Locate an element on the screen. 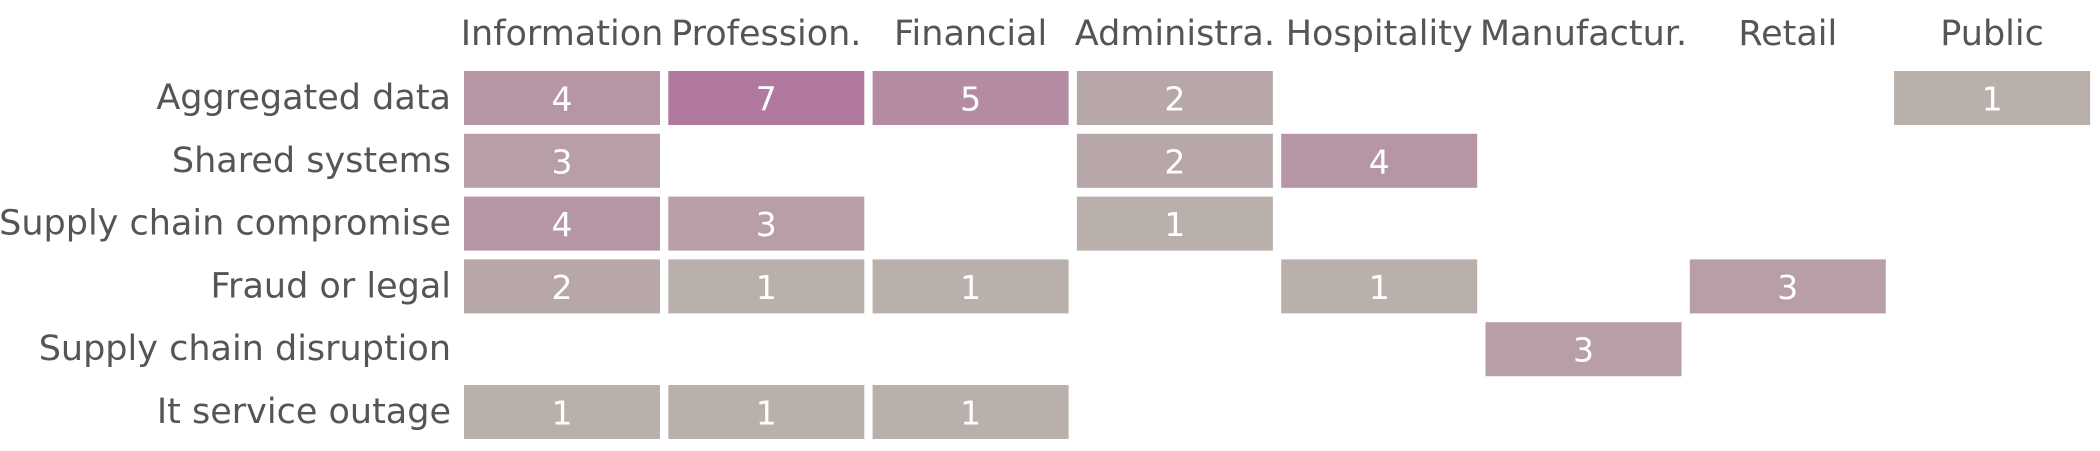 This screenshot has width=2100, height=451. row-label-shared-systems: Shared systems is located at coordinates (311, 161).